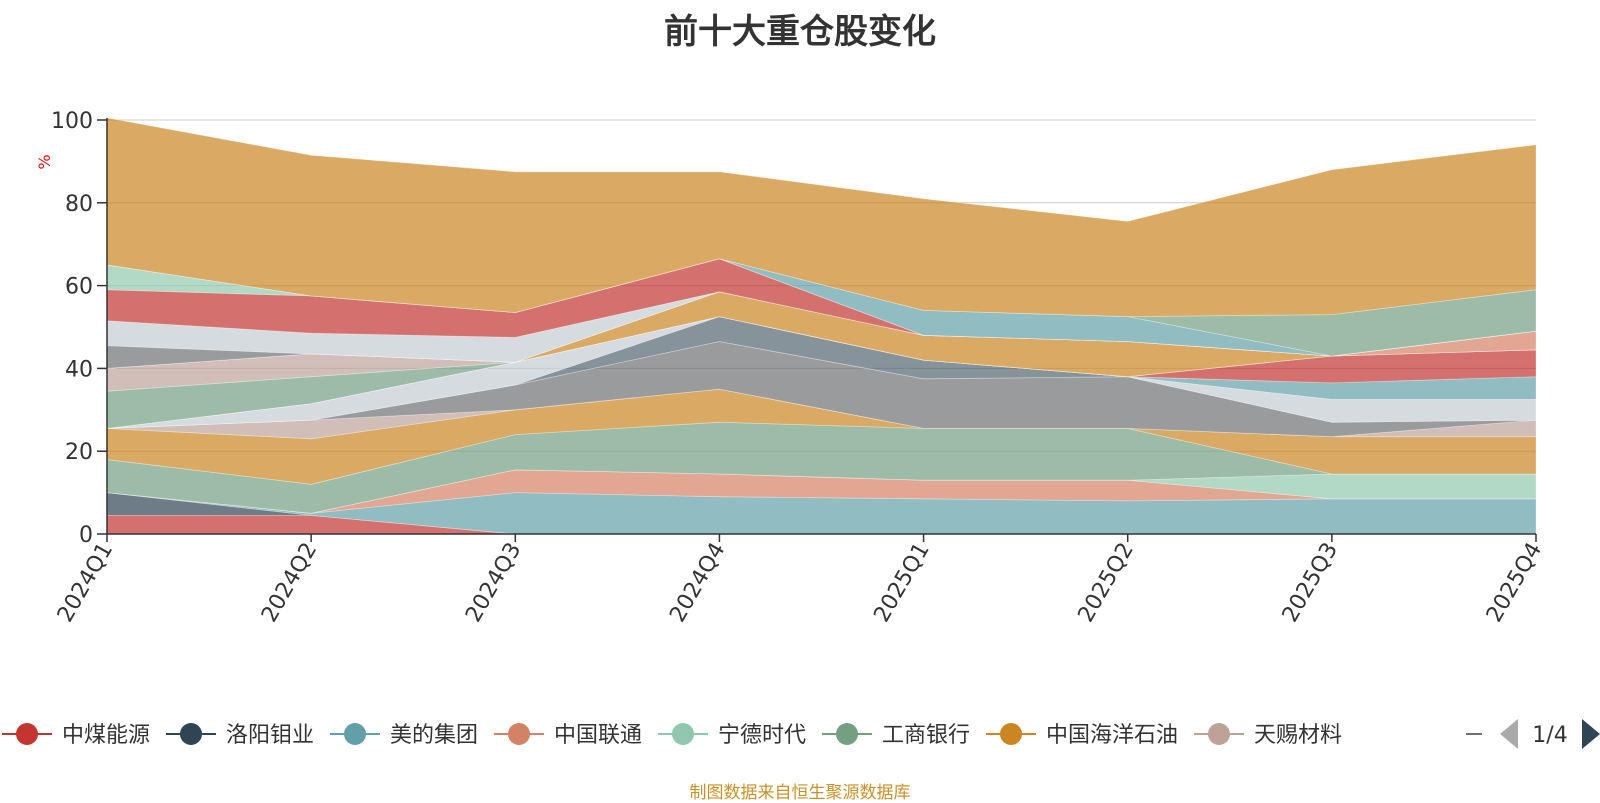  I want to click on legend-item: 中国海洋石油, so click(1082, 735).